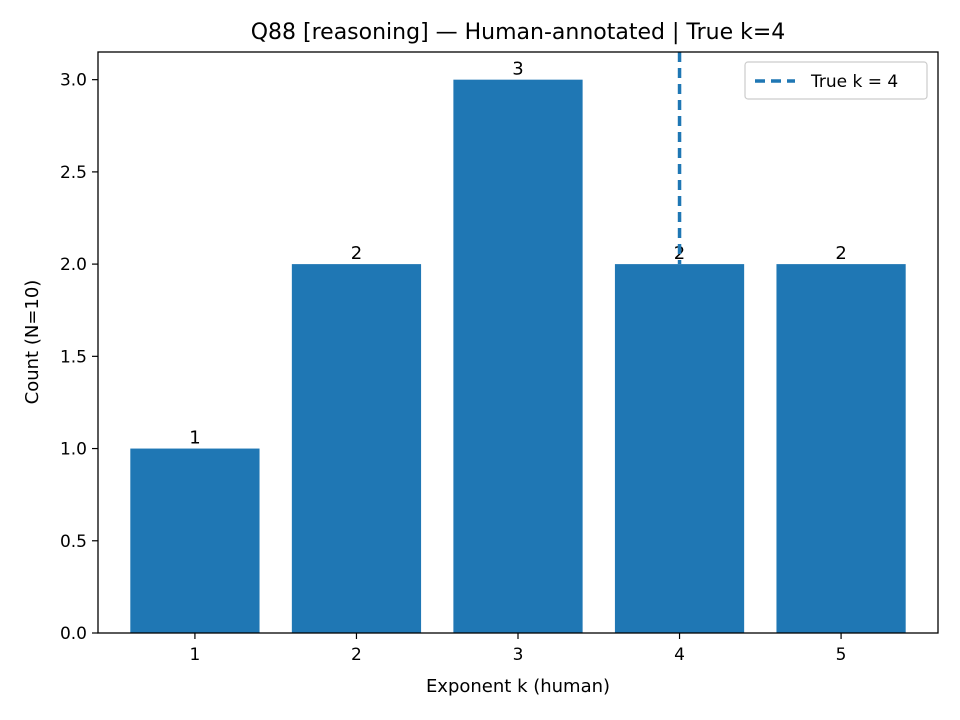 The image size is (960, 720). I want to click on y-axis-ticks: 0.0 0.5 1.0 1.5 2.0 2.5 3.0, so click(79, 357).